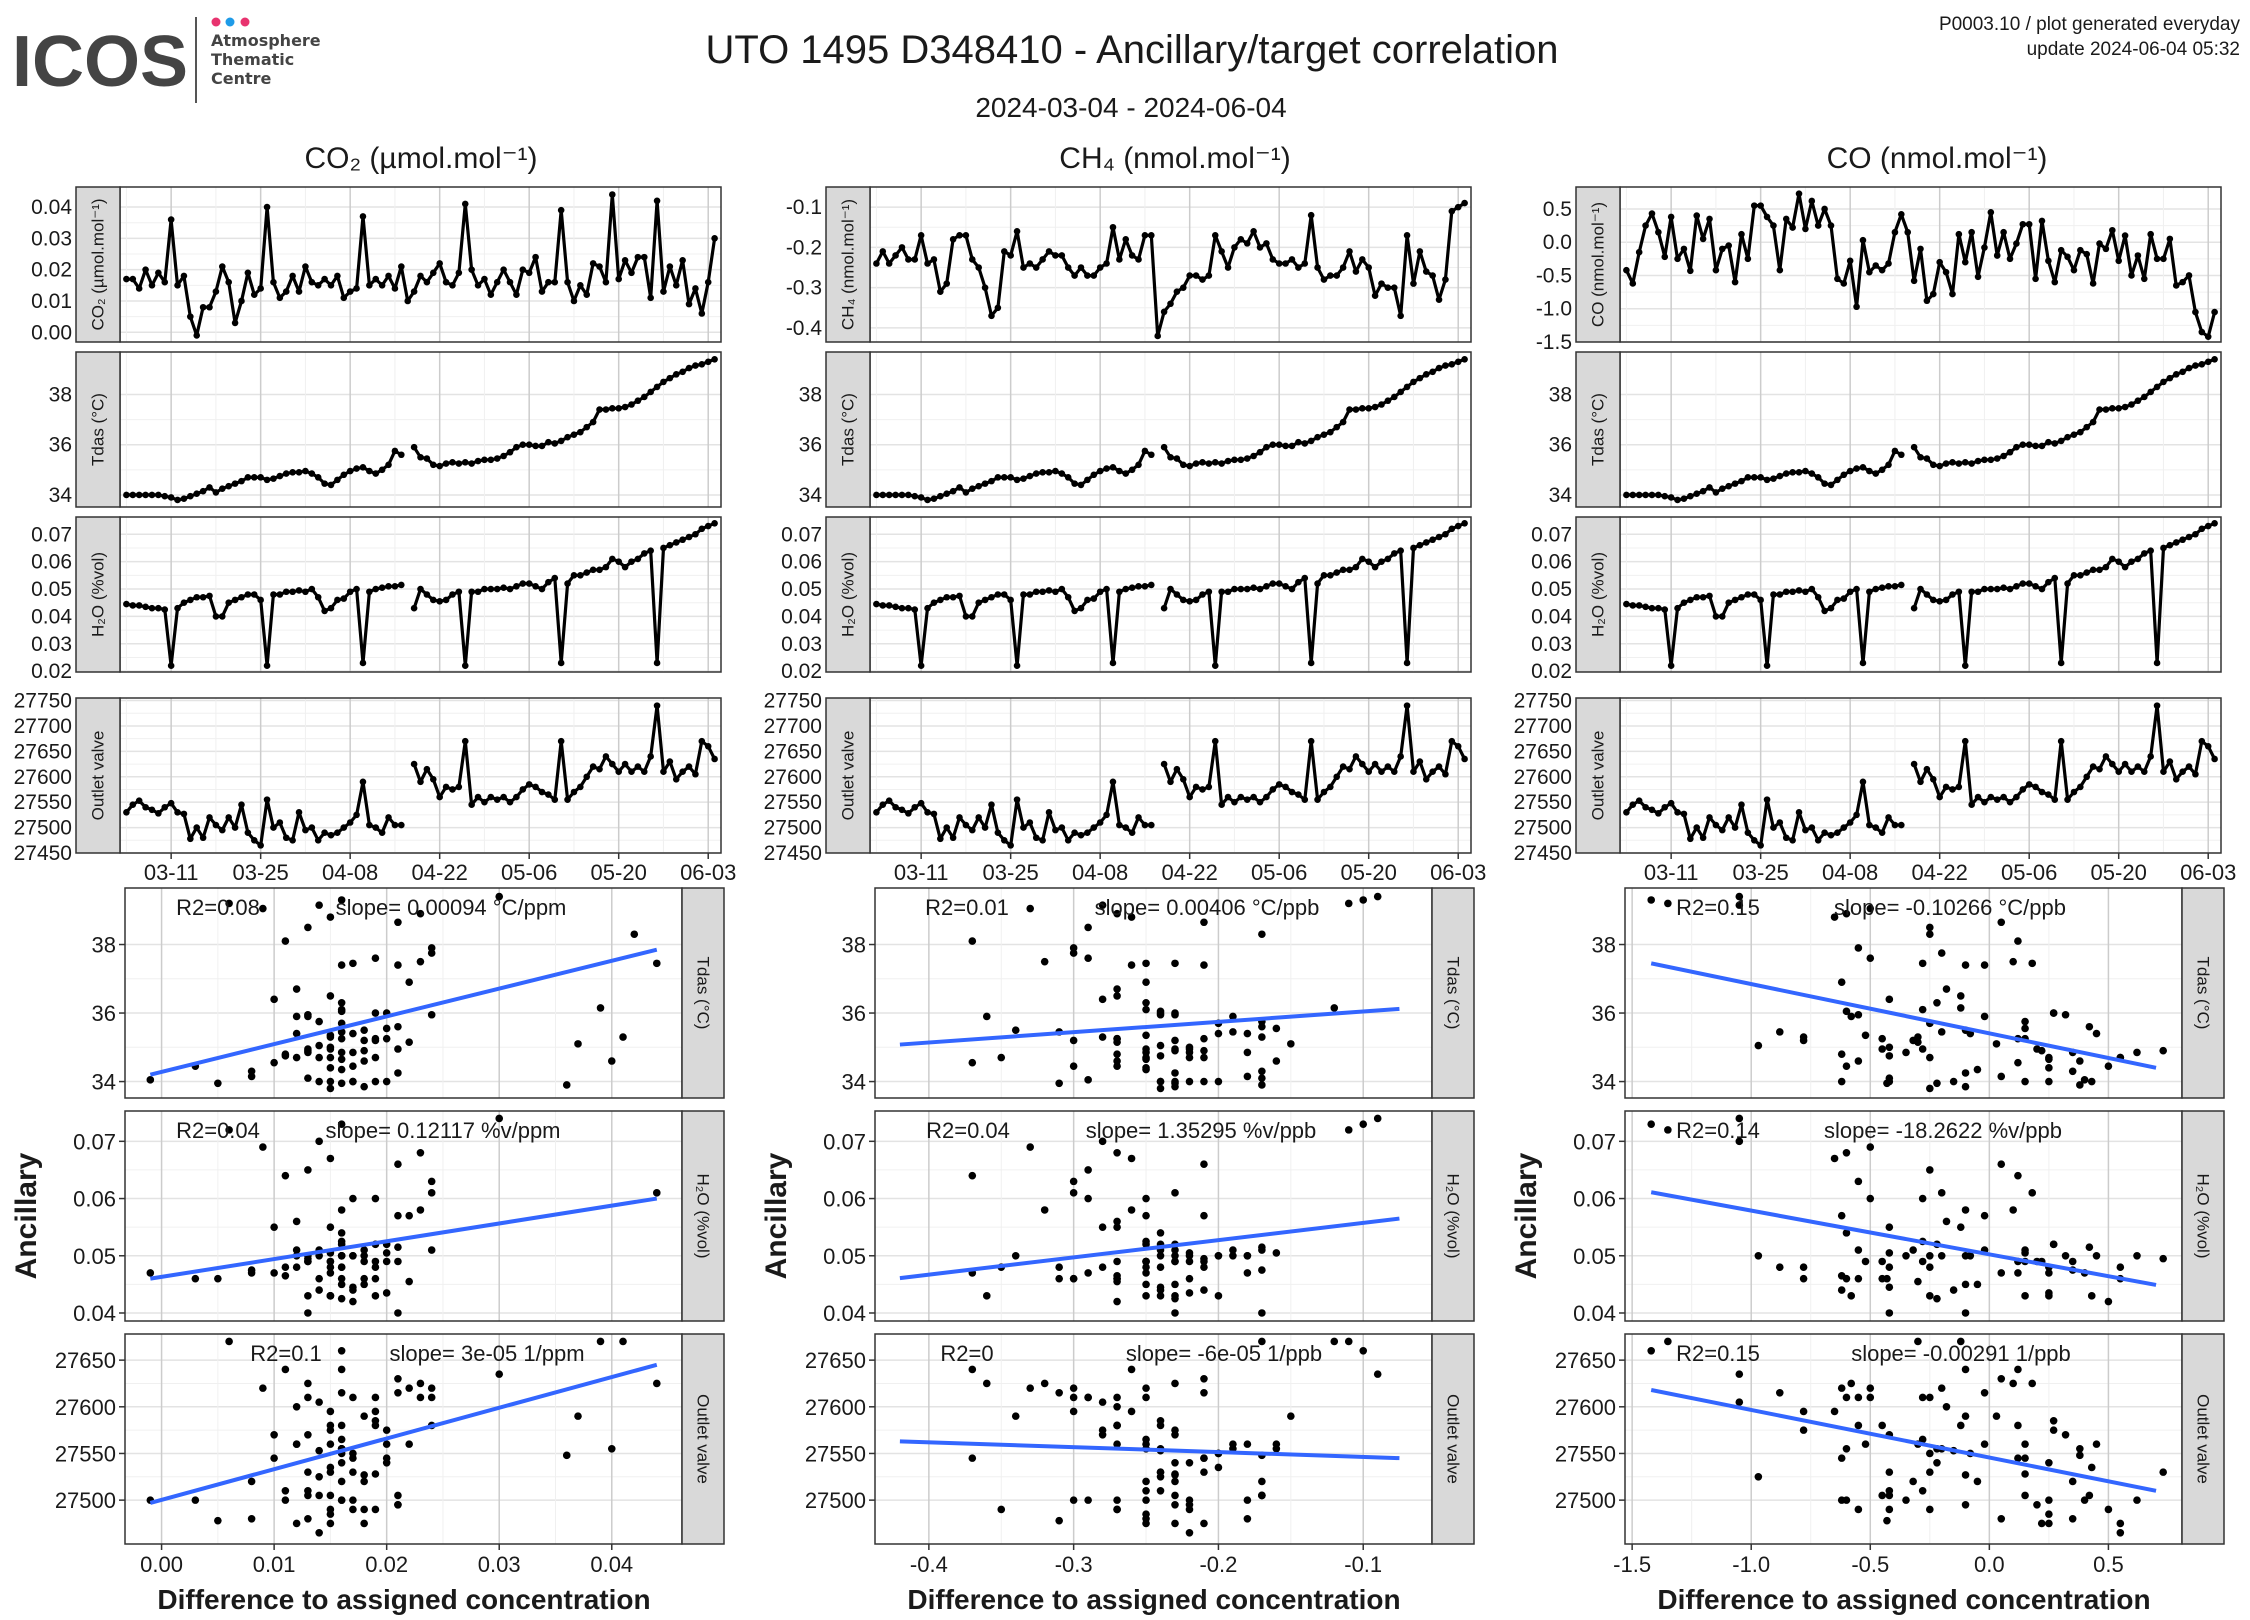  I want to click on column-title-co: CO (nmol.mol⁻¹), so click(1937, 158).